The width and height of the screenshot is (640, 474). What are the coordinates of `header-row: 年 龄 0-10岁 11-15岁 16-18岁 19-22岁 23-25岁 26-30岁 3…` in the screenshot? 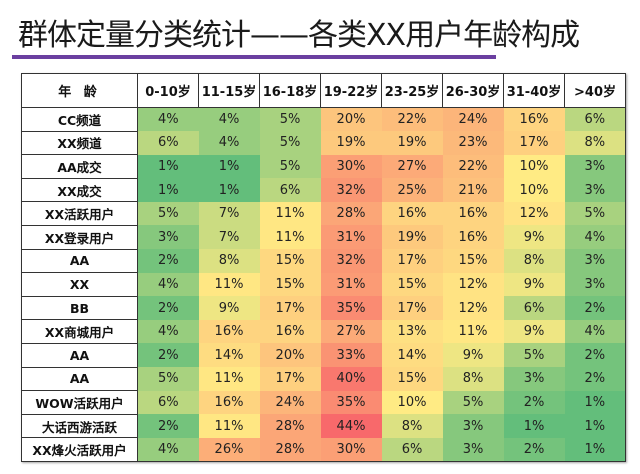 It's located at (323, 90).